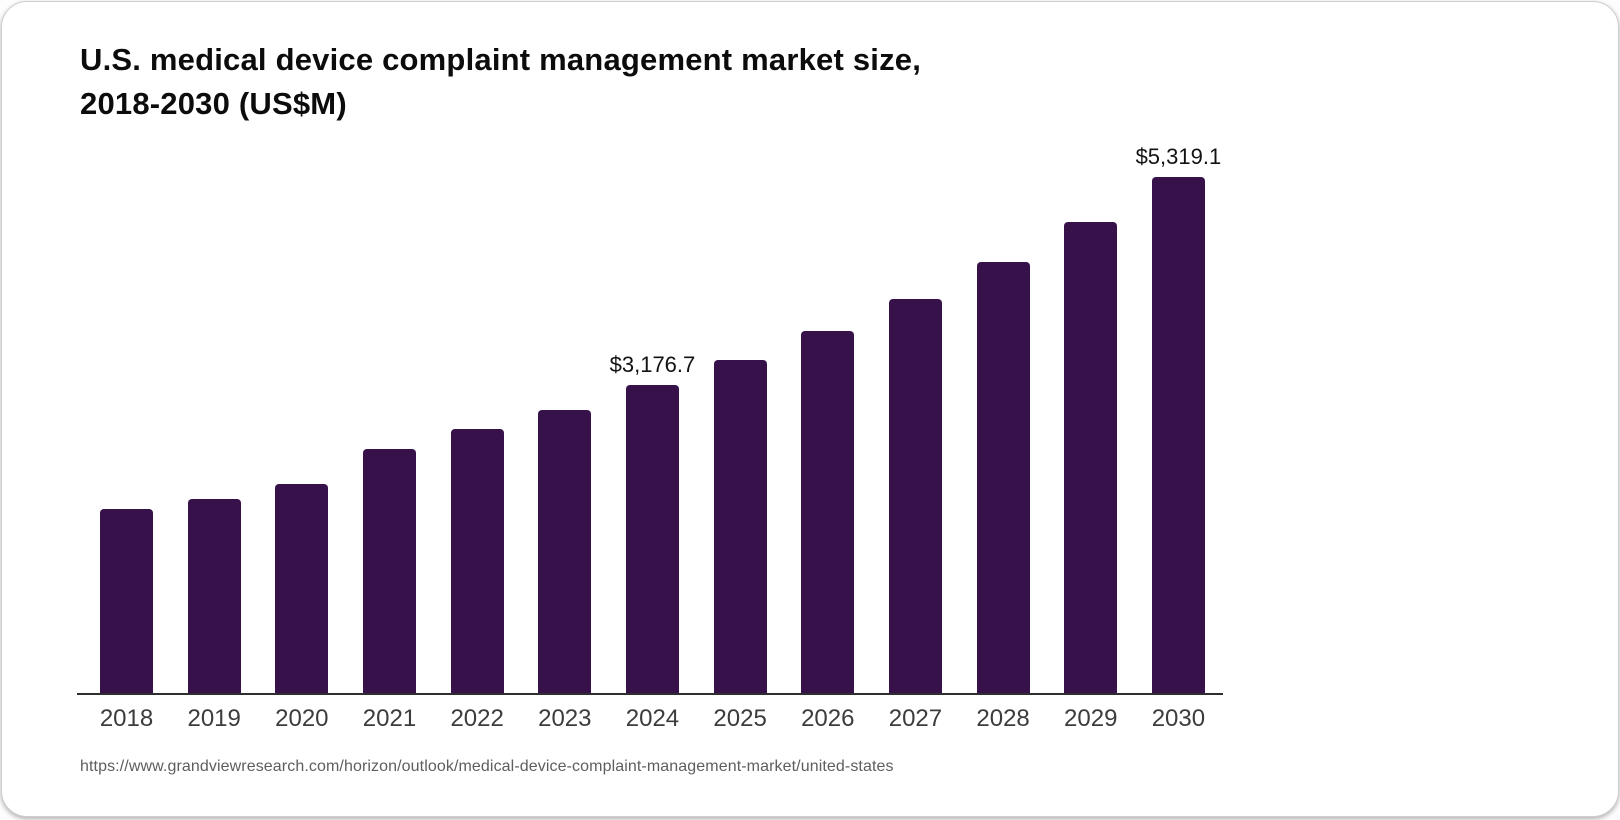 This screenshot has height=820, width=1620. Describe the element at coordinates (565, 718) in the screenshot. I see `x-tick-2023: 2023` at that location.